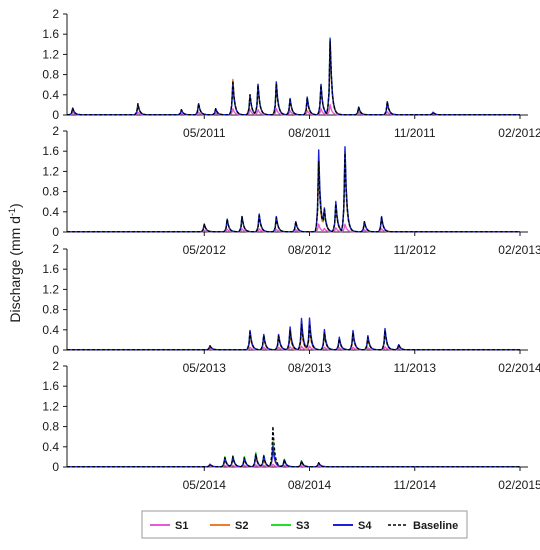 The width and height of the screenshot is (540, 550). I want to click on x-tick-label: 02/2015, so click(519, 485).